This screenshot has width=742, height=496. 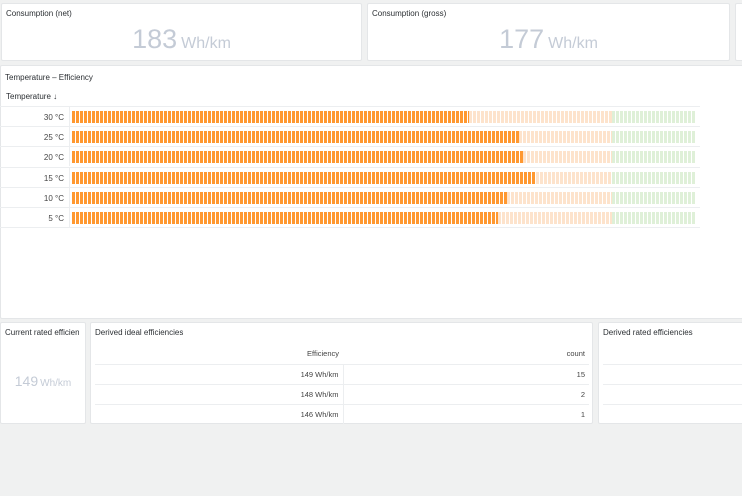 I want to click on bar-gauge-row: 10 °C, so click(x=350, y=196).